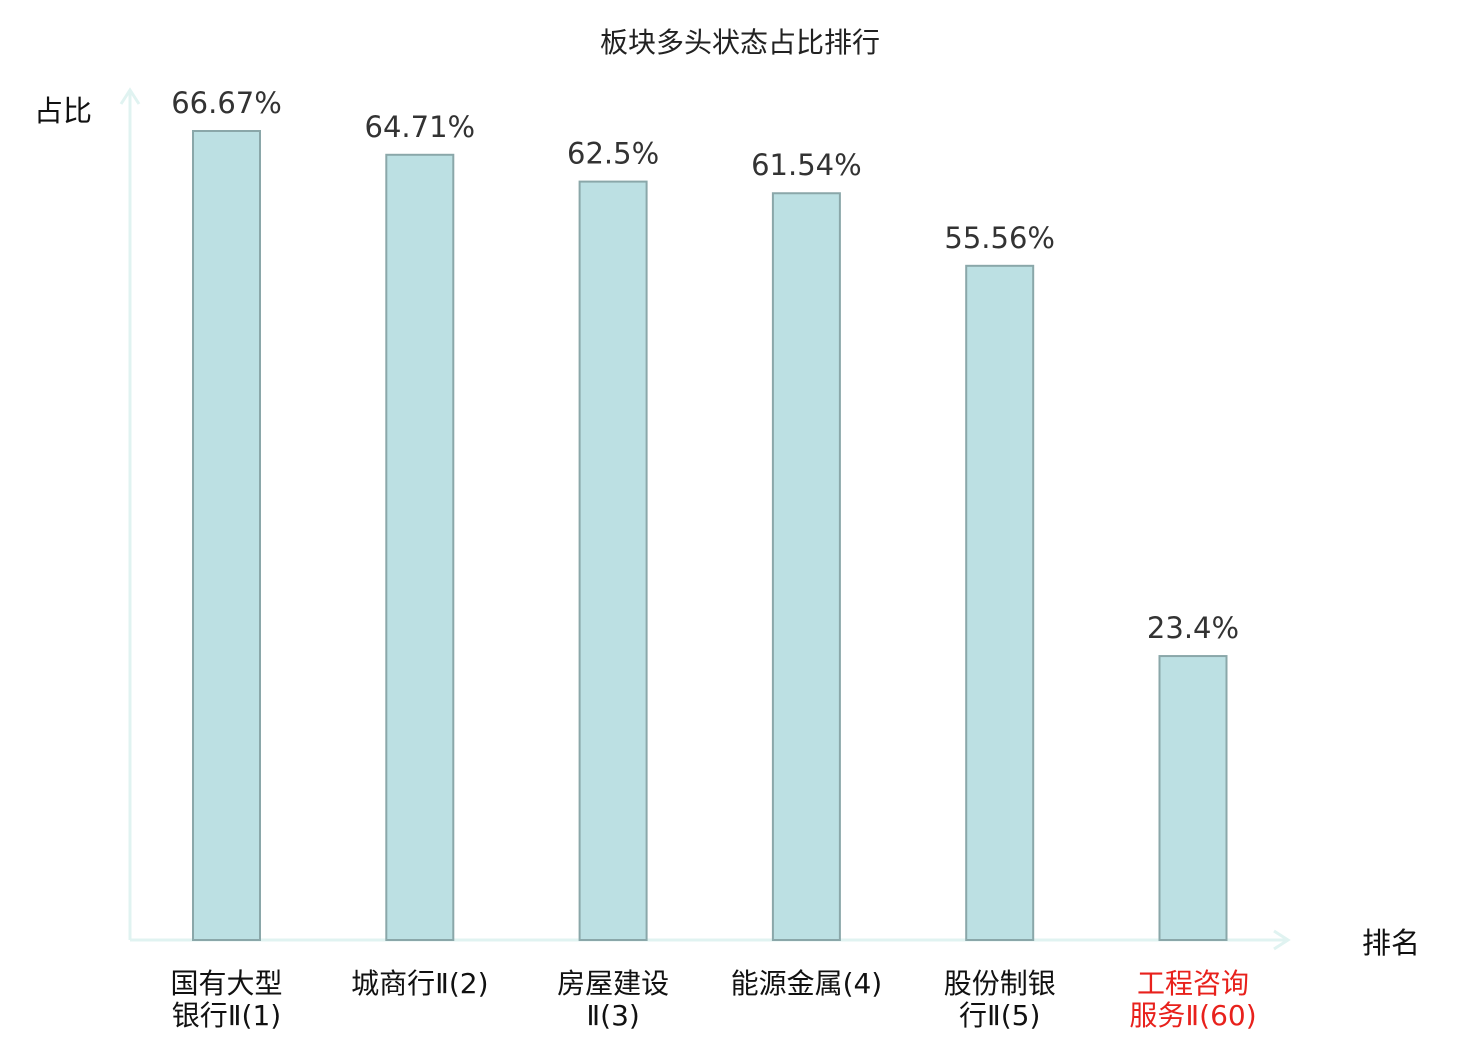  I want to click on value-label-5: 55.56%, so click(999, 238).